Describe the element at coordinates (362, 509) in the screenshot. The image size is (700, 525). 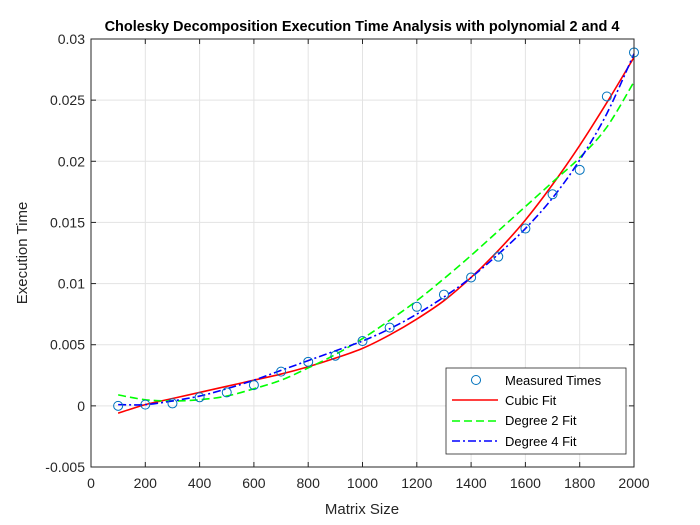
I see `x-axis-label: Matrix Size` at that location.